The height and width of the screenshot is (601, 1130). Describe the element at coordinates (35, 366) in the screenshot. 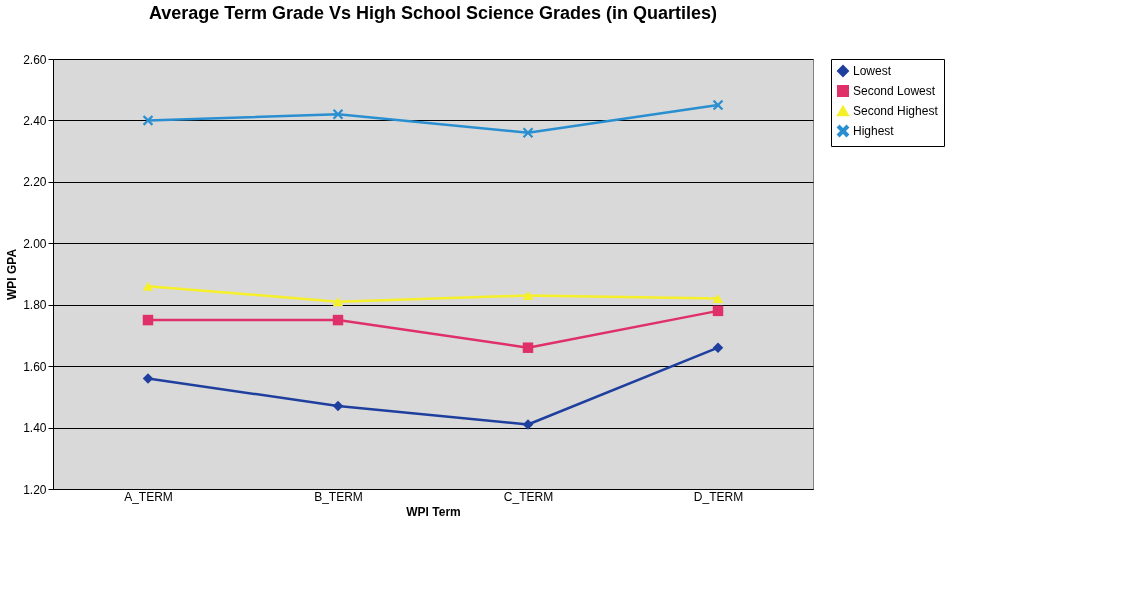

I see `y-tick-label: 1.60` at that location.